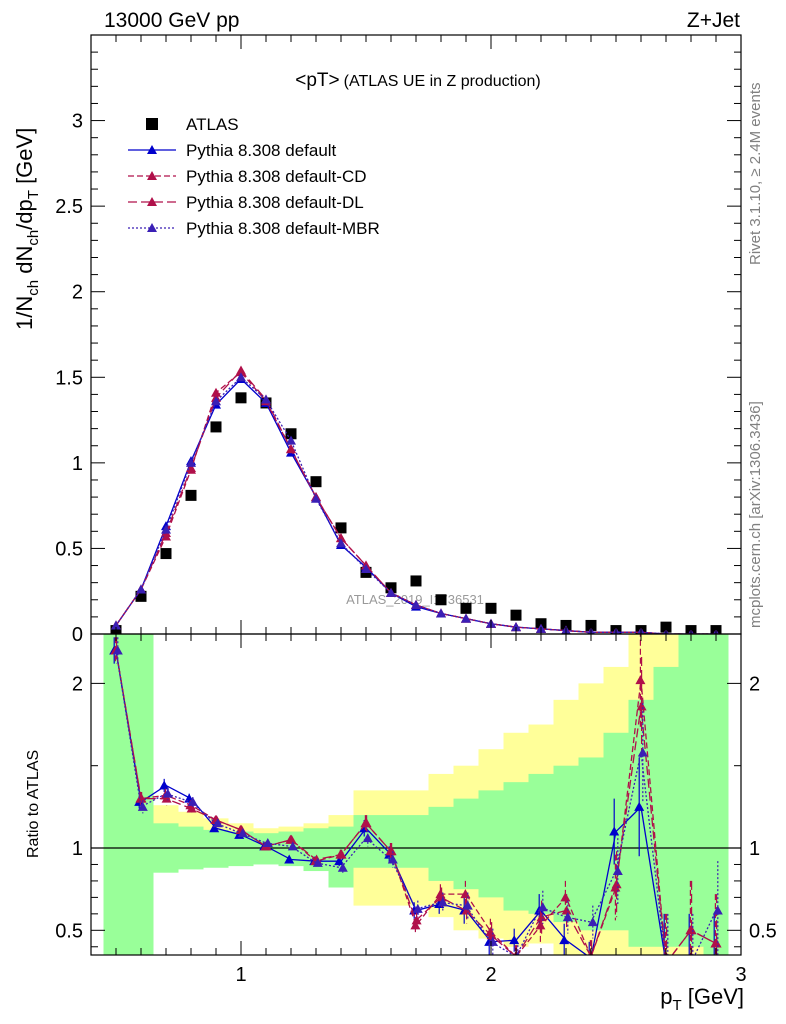 This screenshot has width=786, height=1024. What do you see at coordinates (212, 124) in the screenshot?
I see `legend-label: ATLAS` at bounding box center [212, 124].